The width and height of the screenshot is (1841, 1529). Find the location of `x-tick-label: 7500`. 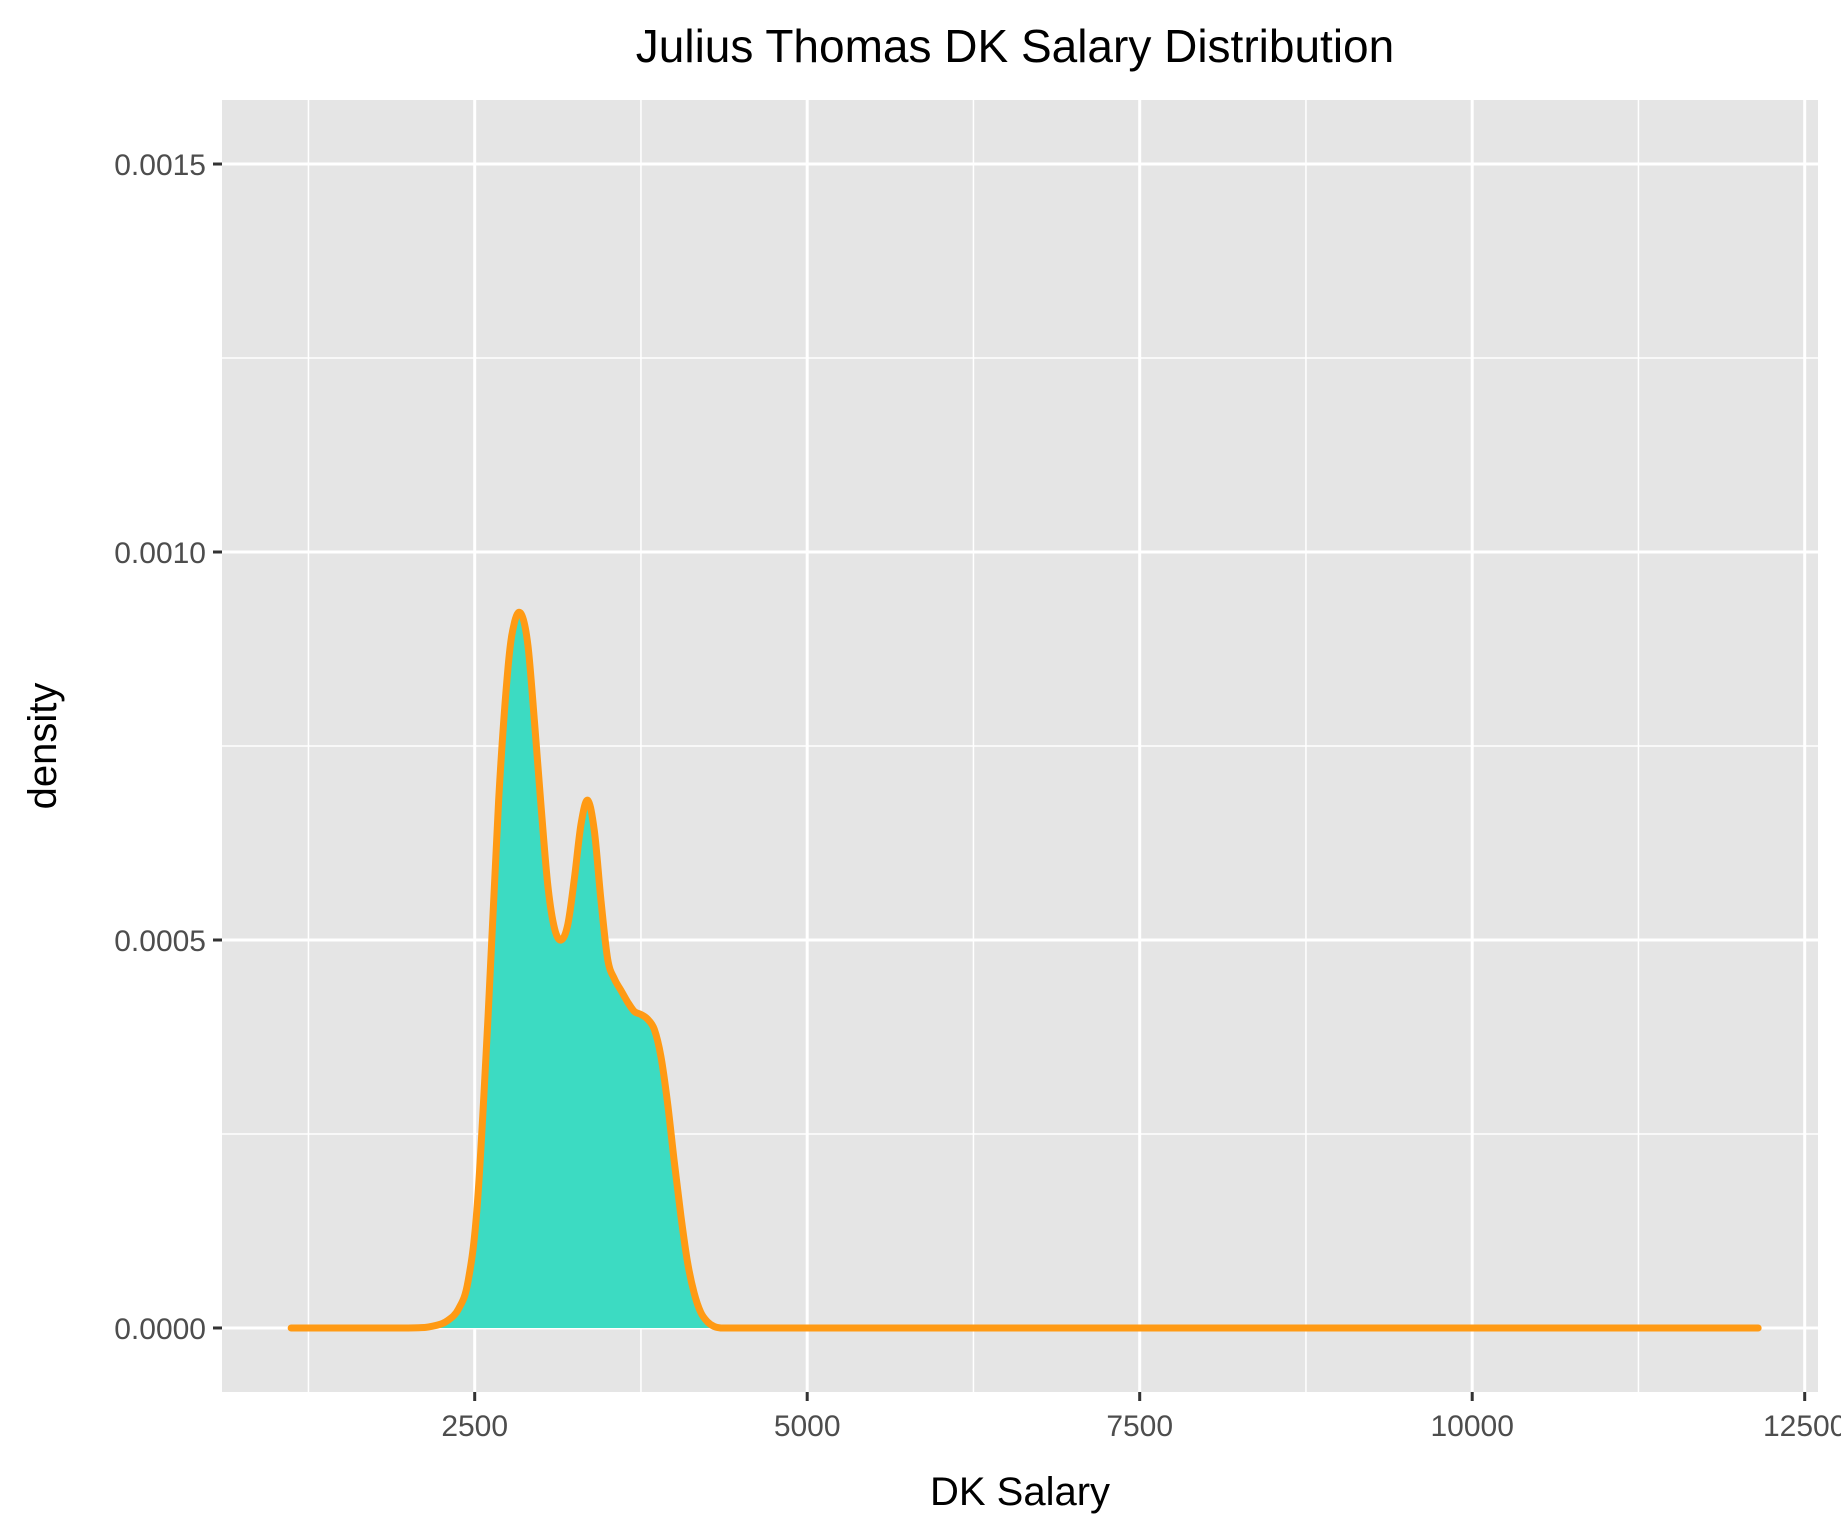

x-tick-label: 7500 is located at coordinates (1139, 1426).